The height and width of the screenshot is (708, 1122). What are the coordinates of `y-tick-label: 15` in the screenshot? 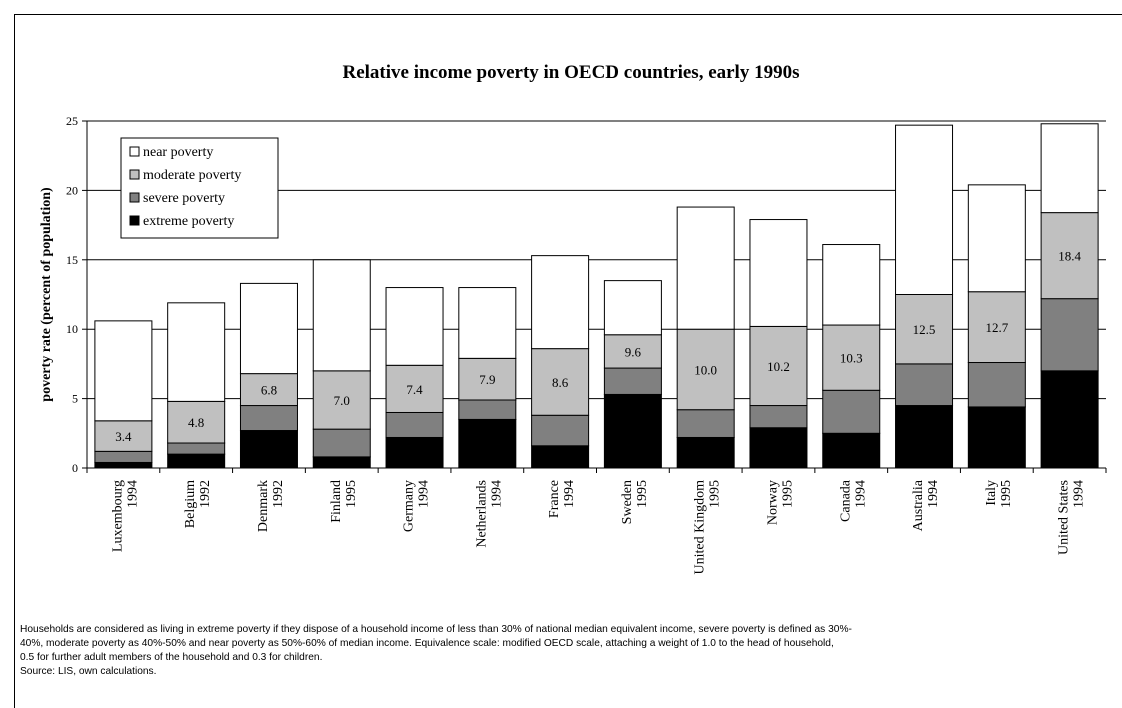 It's located at (72, 260).